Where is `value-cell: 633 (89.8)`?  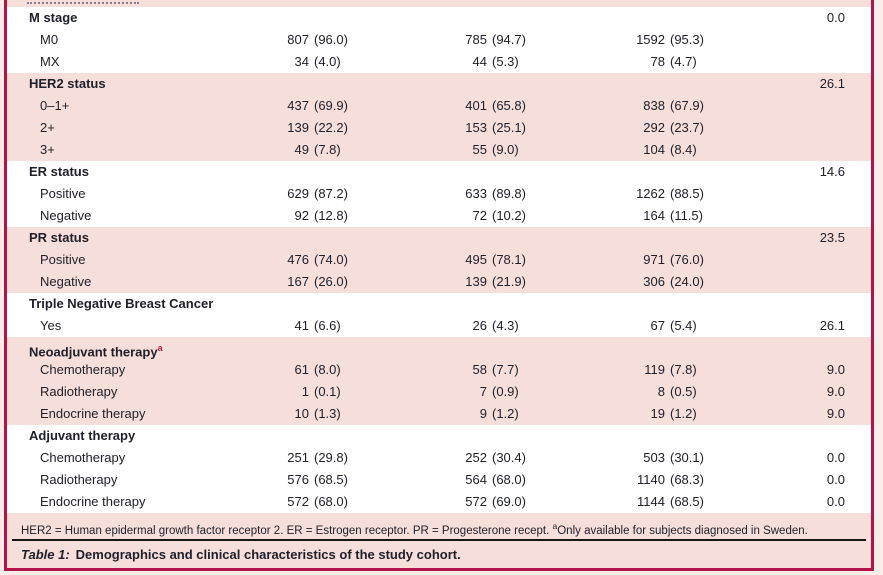 value-cell: 633 (89.8) is located at coordinates (514, 194).